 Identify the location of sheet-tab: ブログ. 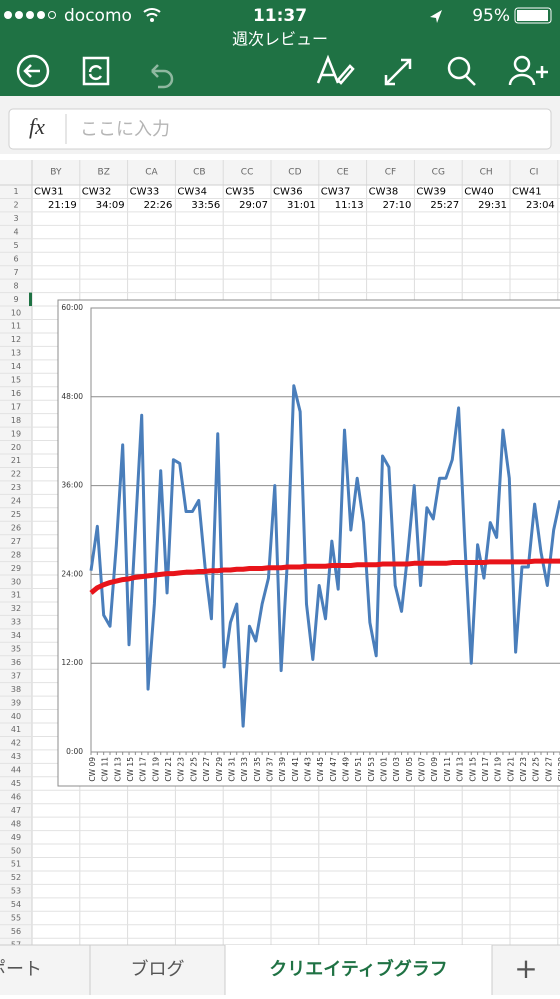
(158, 969).